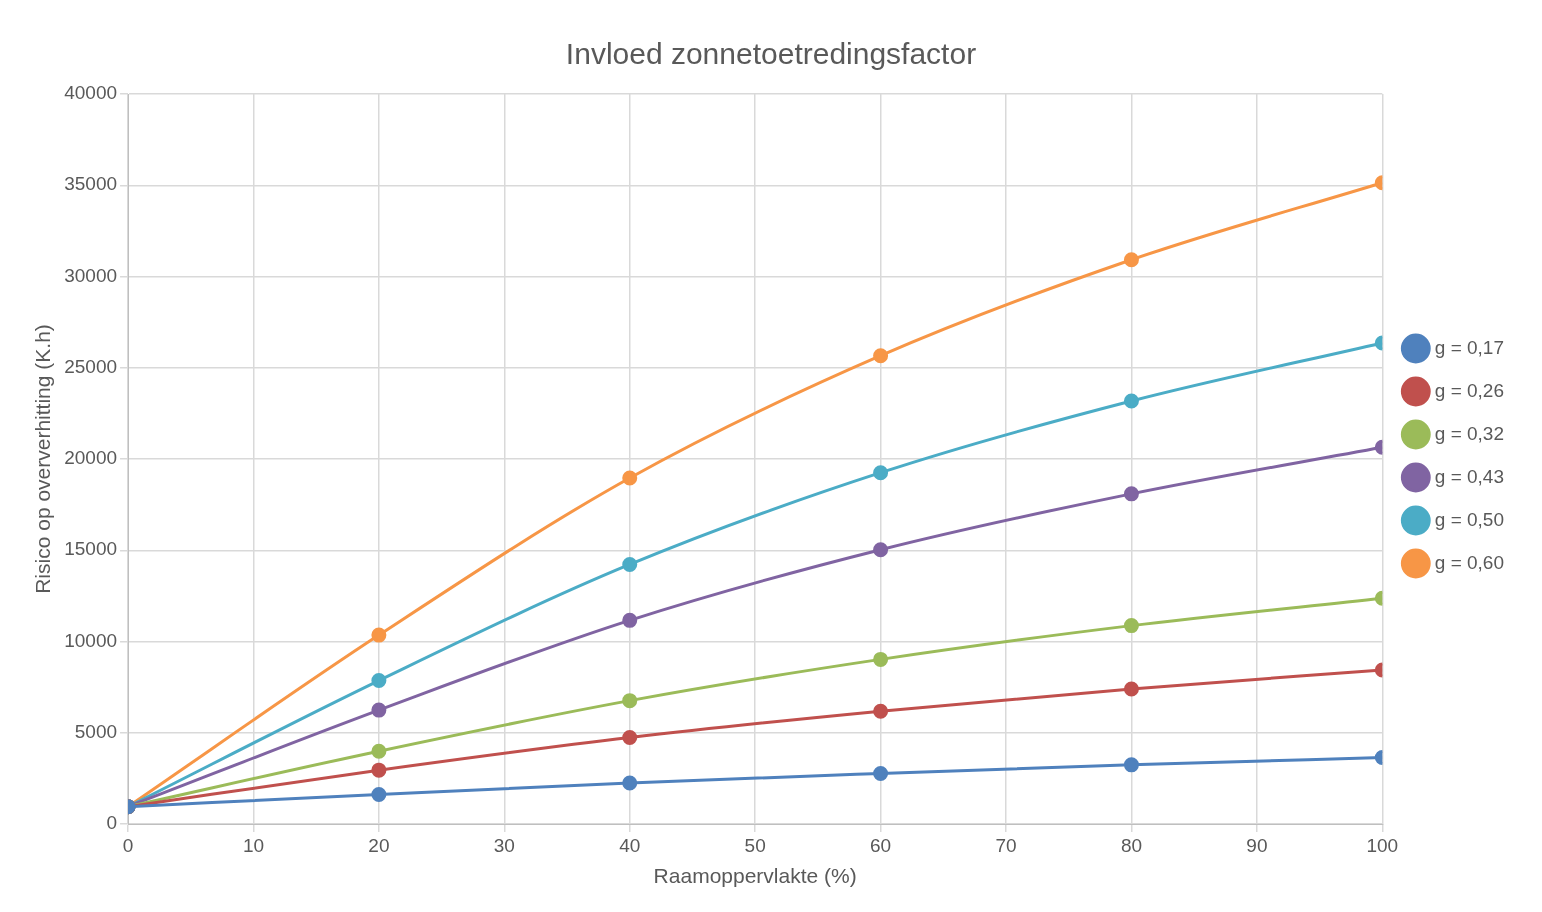  Describe the element at coordinates (91, 549) in the screenshot. I see `y-tick-label: 15000` at that location.